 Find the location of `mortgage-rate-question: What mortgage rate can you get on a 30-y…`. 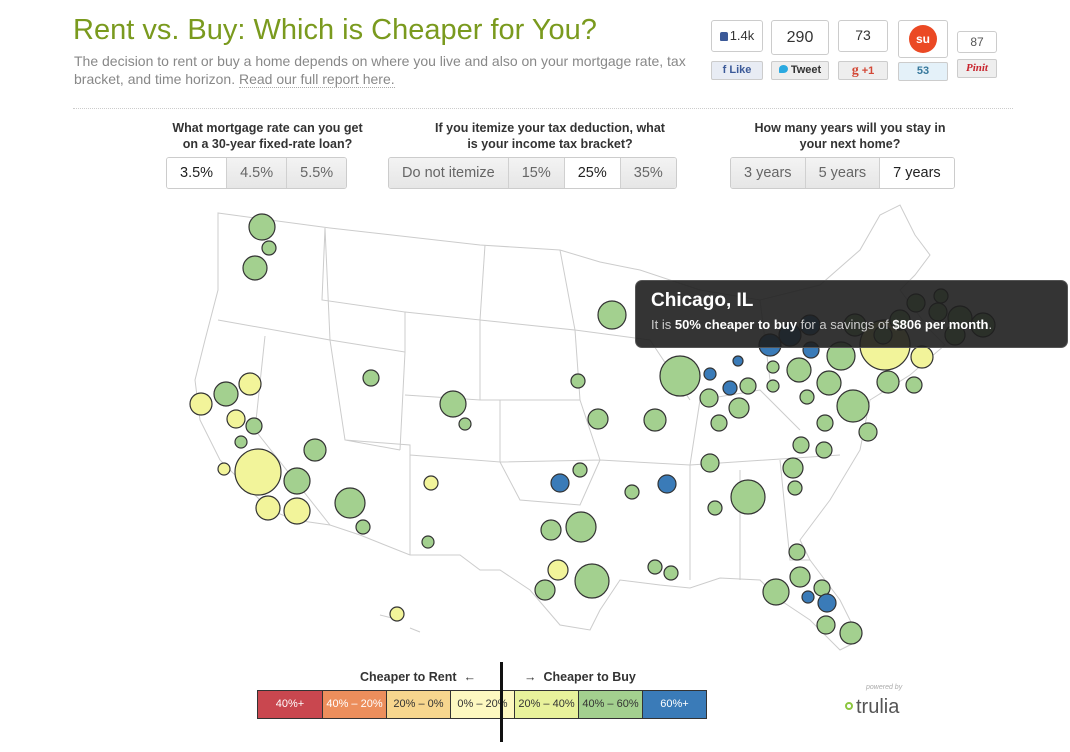

mortgage-rate-question: What mortgage rate can you get on a 30-y… is located at coordinates (267, 136).